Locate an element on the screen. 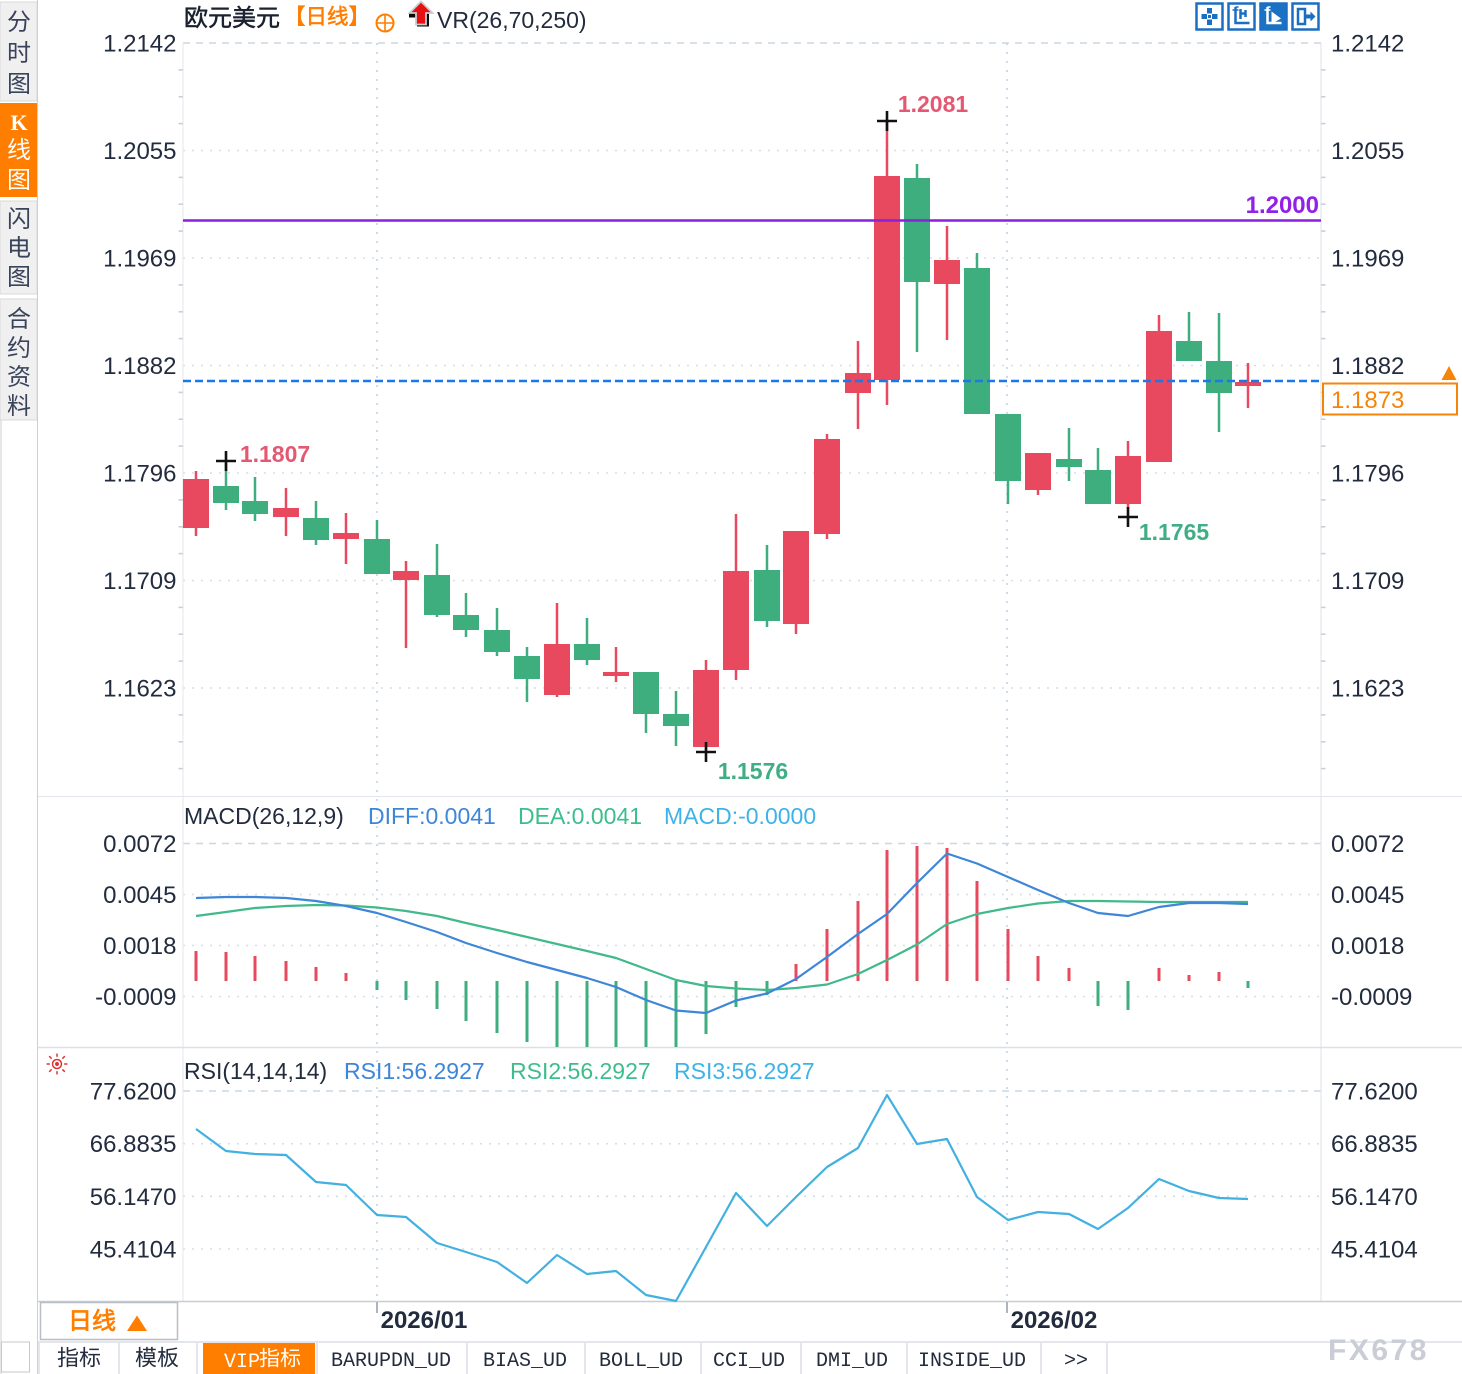  svg-text: BARUPDN_UD is located at coordinates (391, 1361).